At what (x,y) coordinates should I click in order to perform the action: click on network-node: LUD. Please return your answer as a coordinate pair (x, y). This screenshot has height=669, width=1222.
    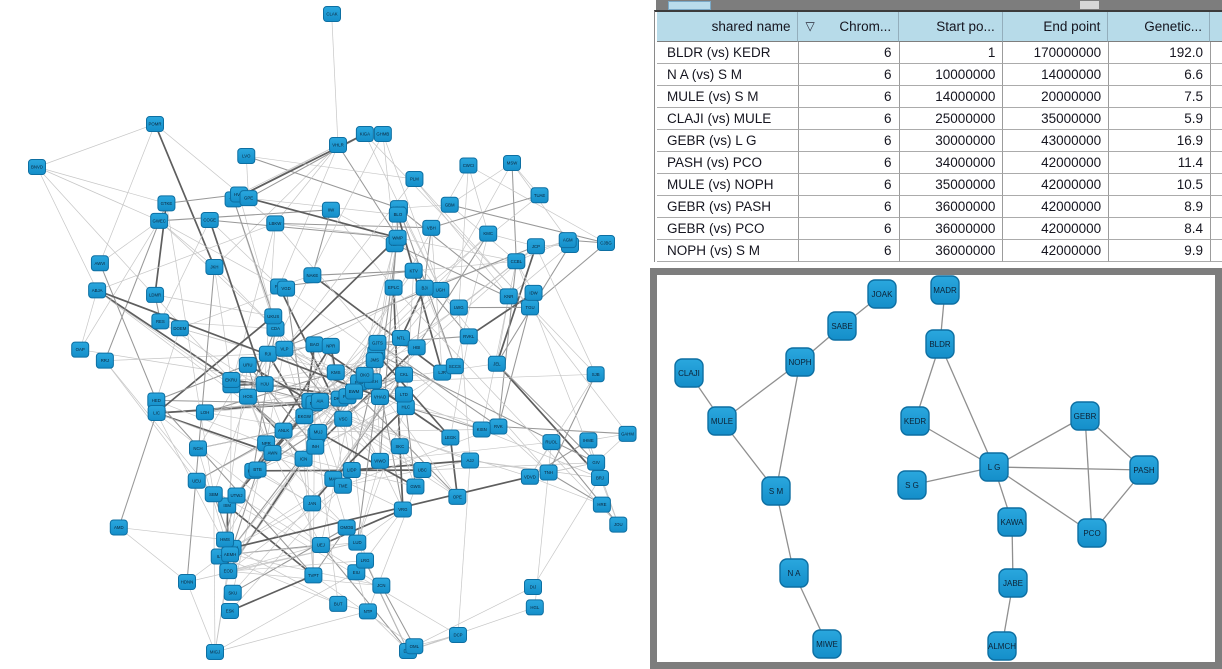
    Looking at the image, I should click on (357, 542).